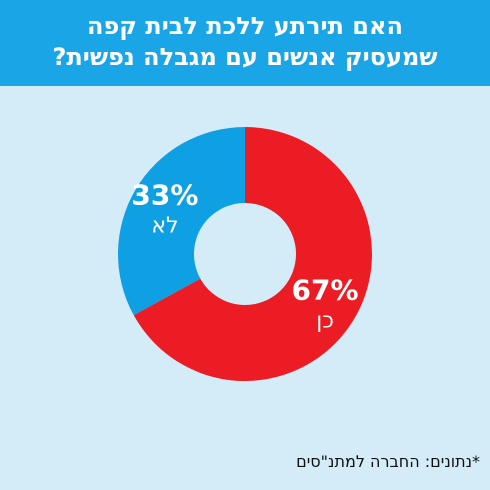  Describe the element at coordinates (325, 289) in the screenshot. I see `slice-0-value-label: 67%` at that location.